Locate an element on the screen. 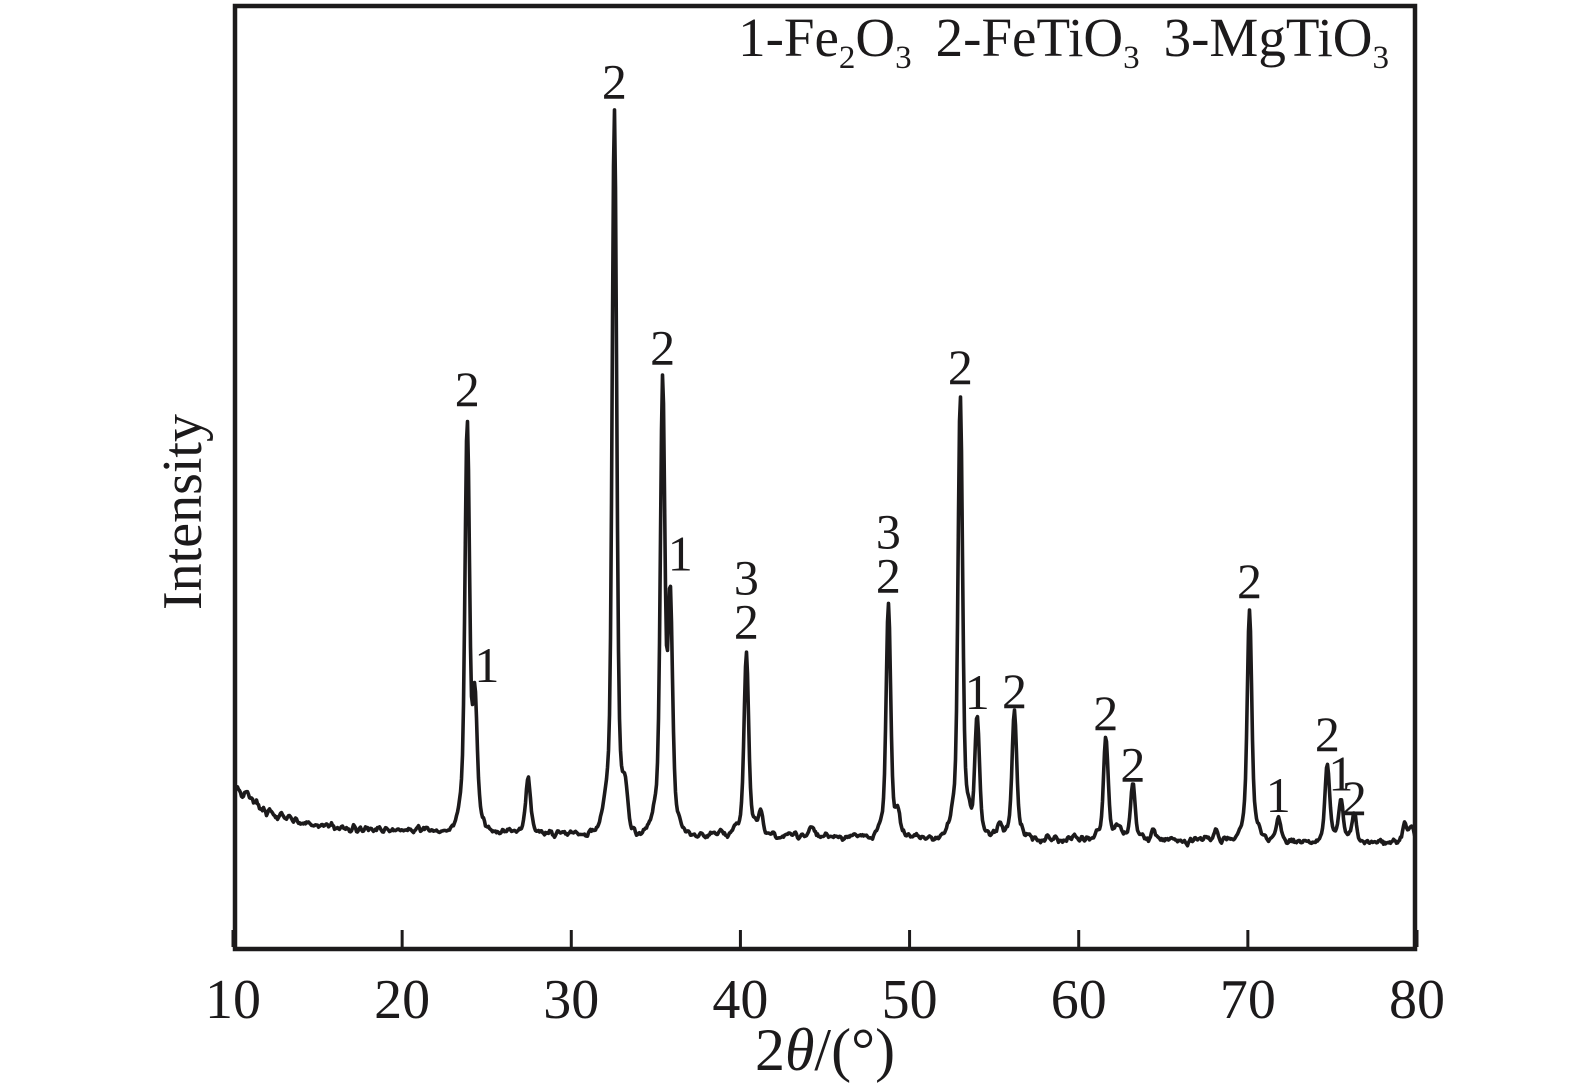  peak-label-1-at-54: 1 is located at coordinates (977, 692).